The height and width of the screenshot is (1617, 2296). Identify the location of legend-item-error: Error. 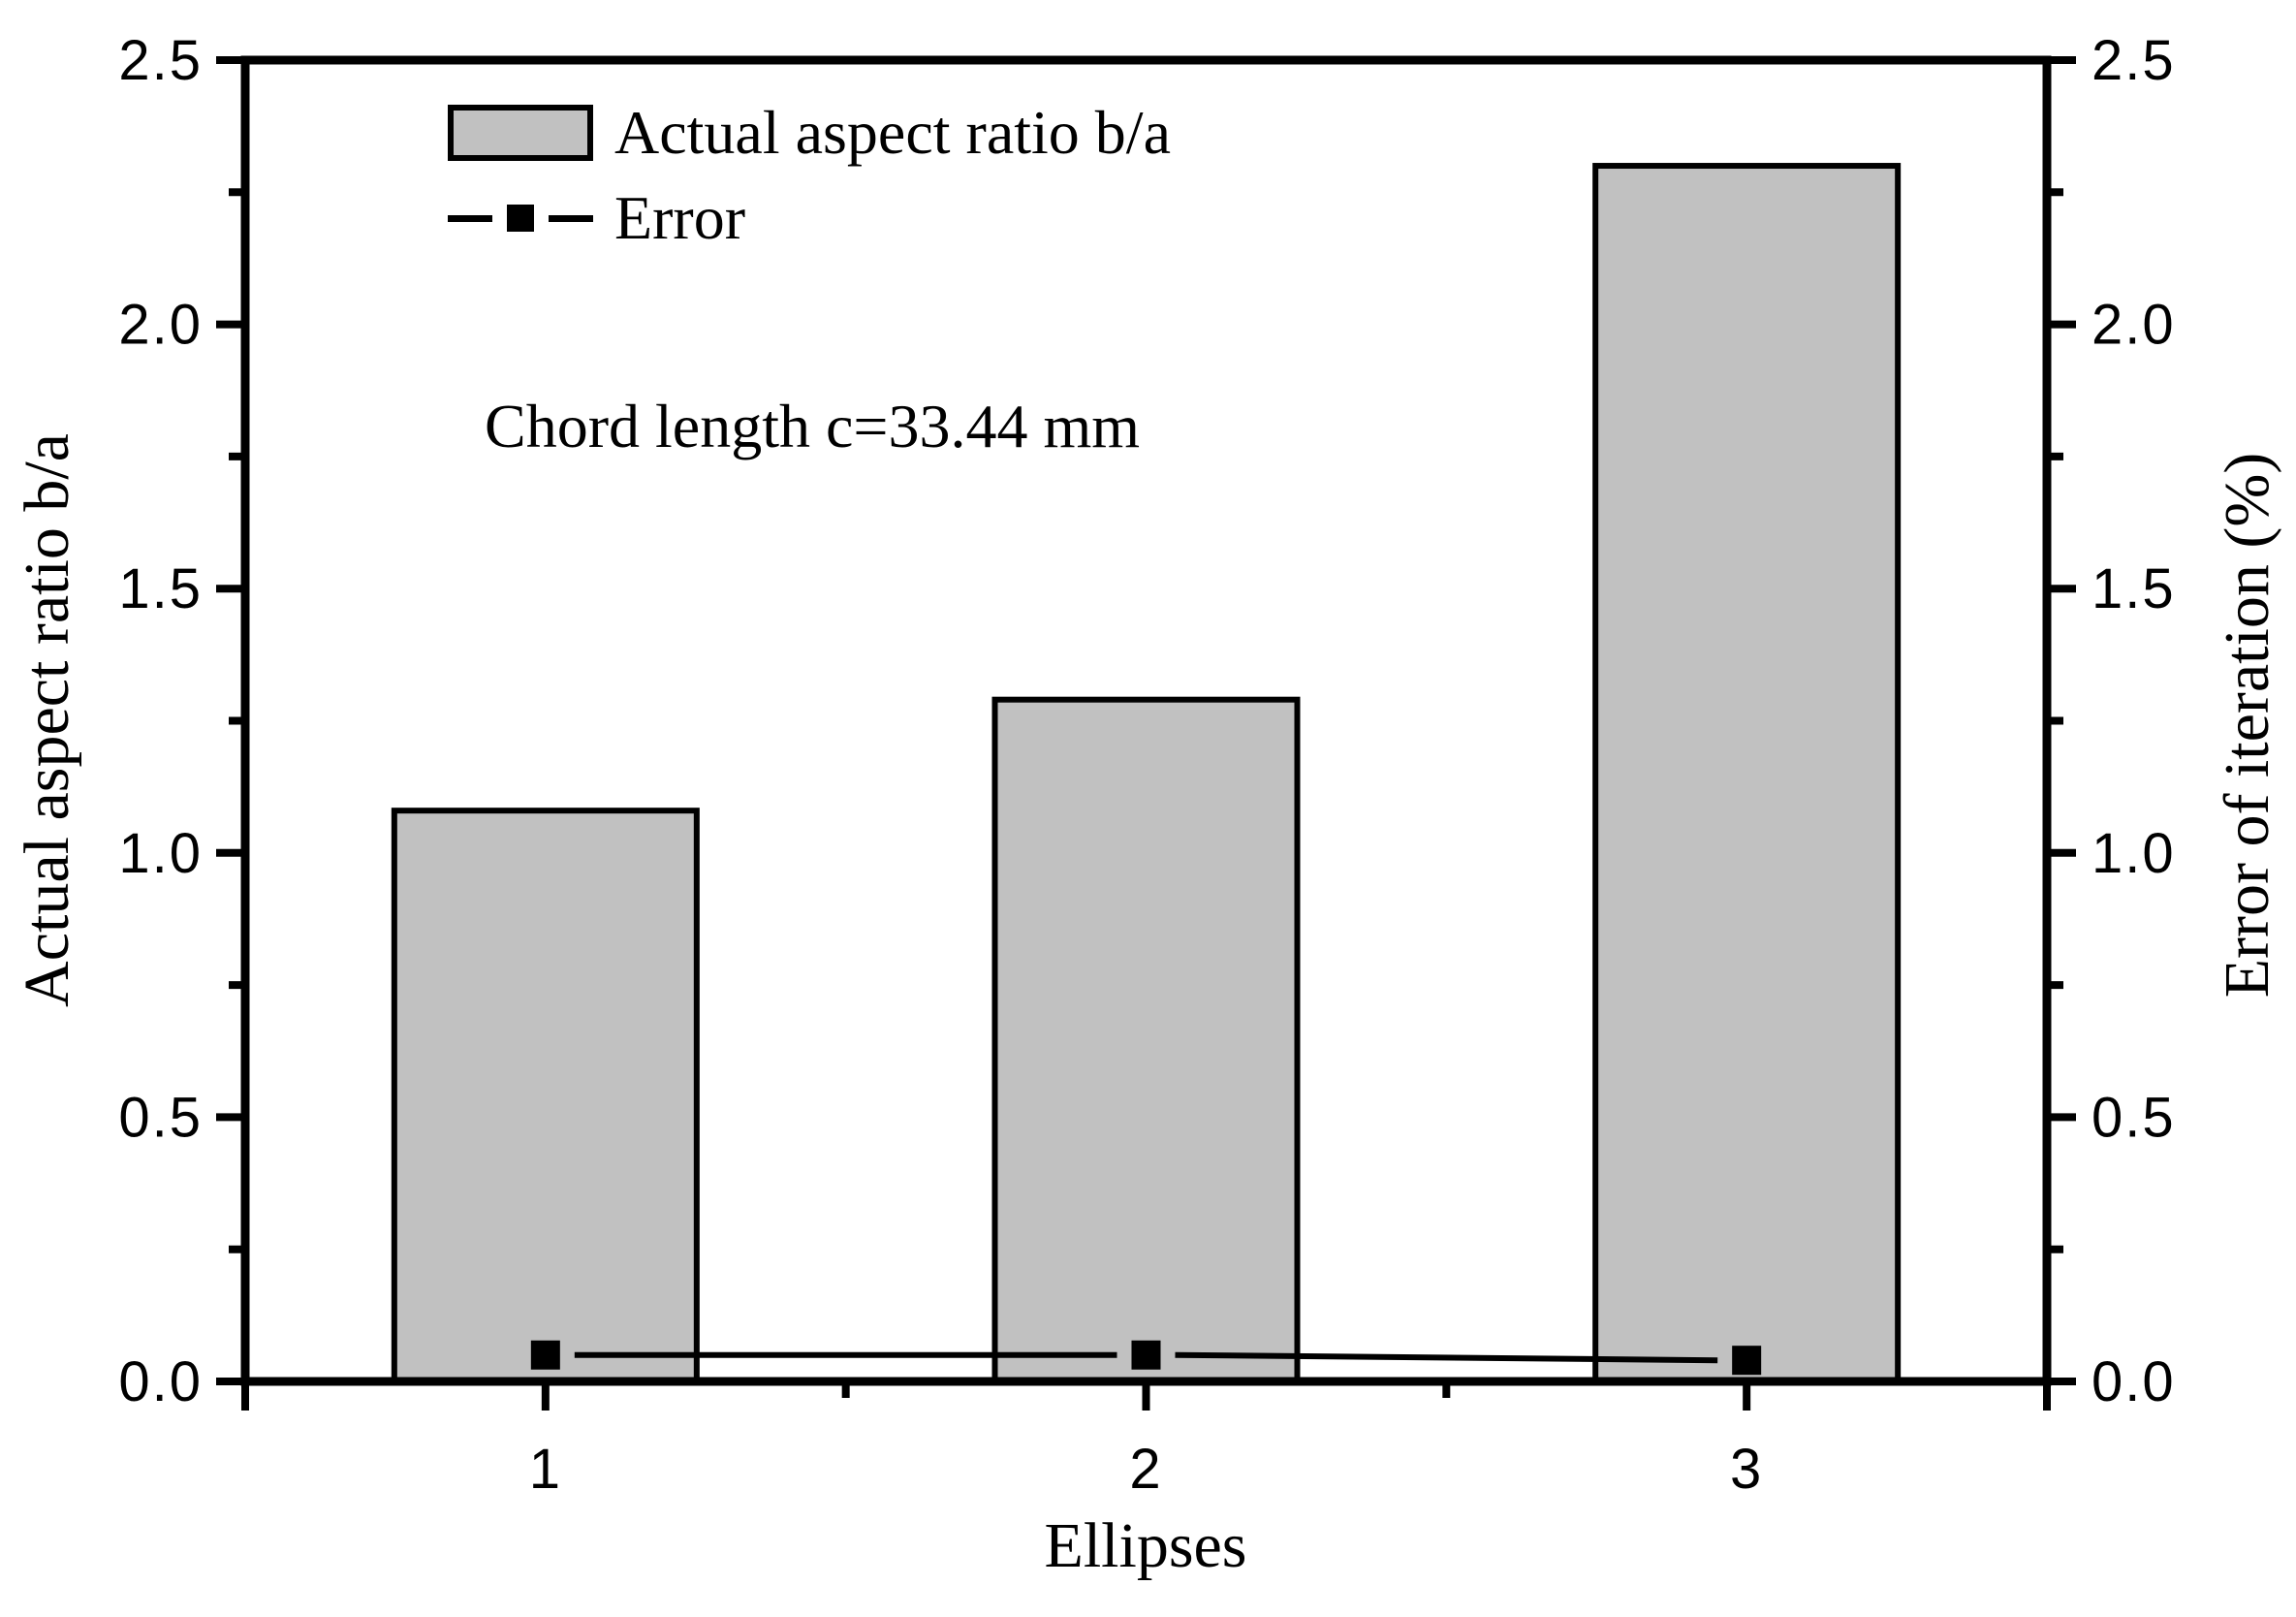
(809, 218).